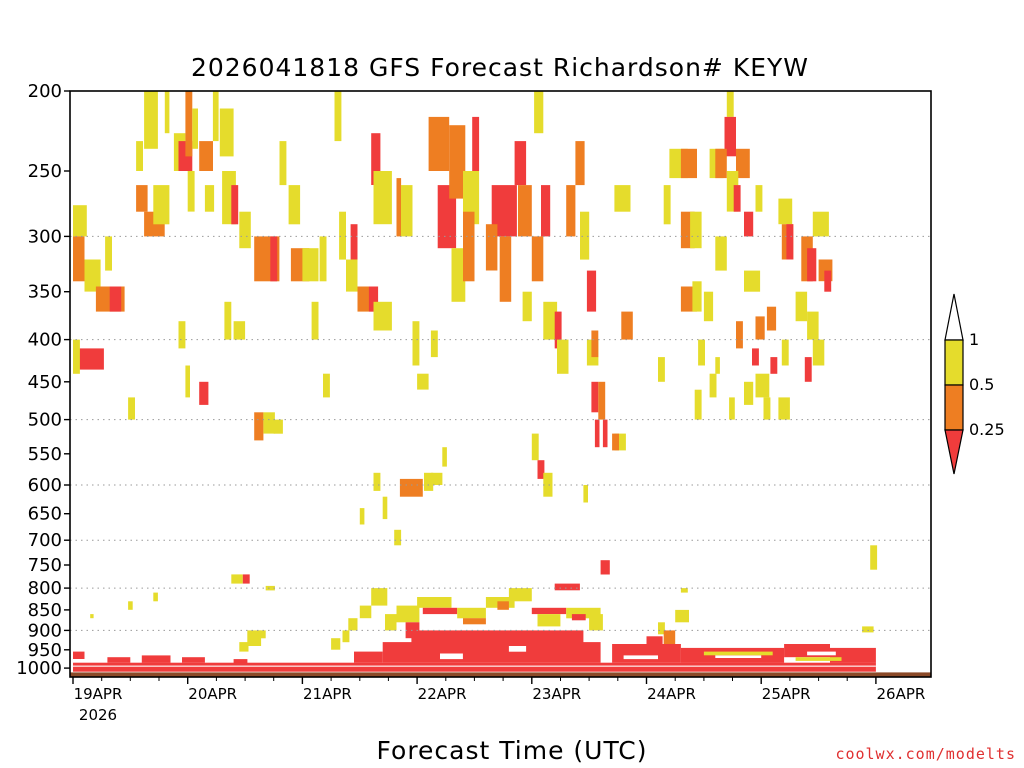  I want to click on y-tick-label: 950, so click(45, 650).